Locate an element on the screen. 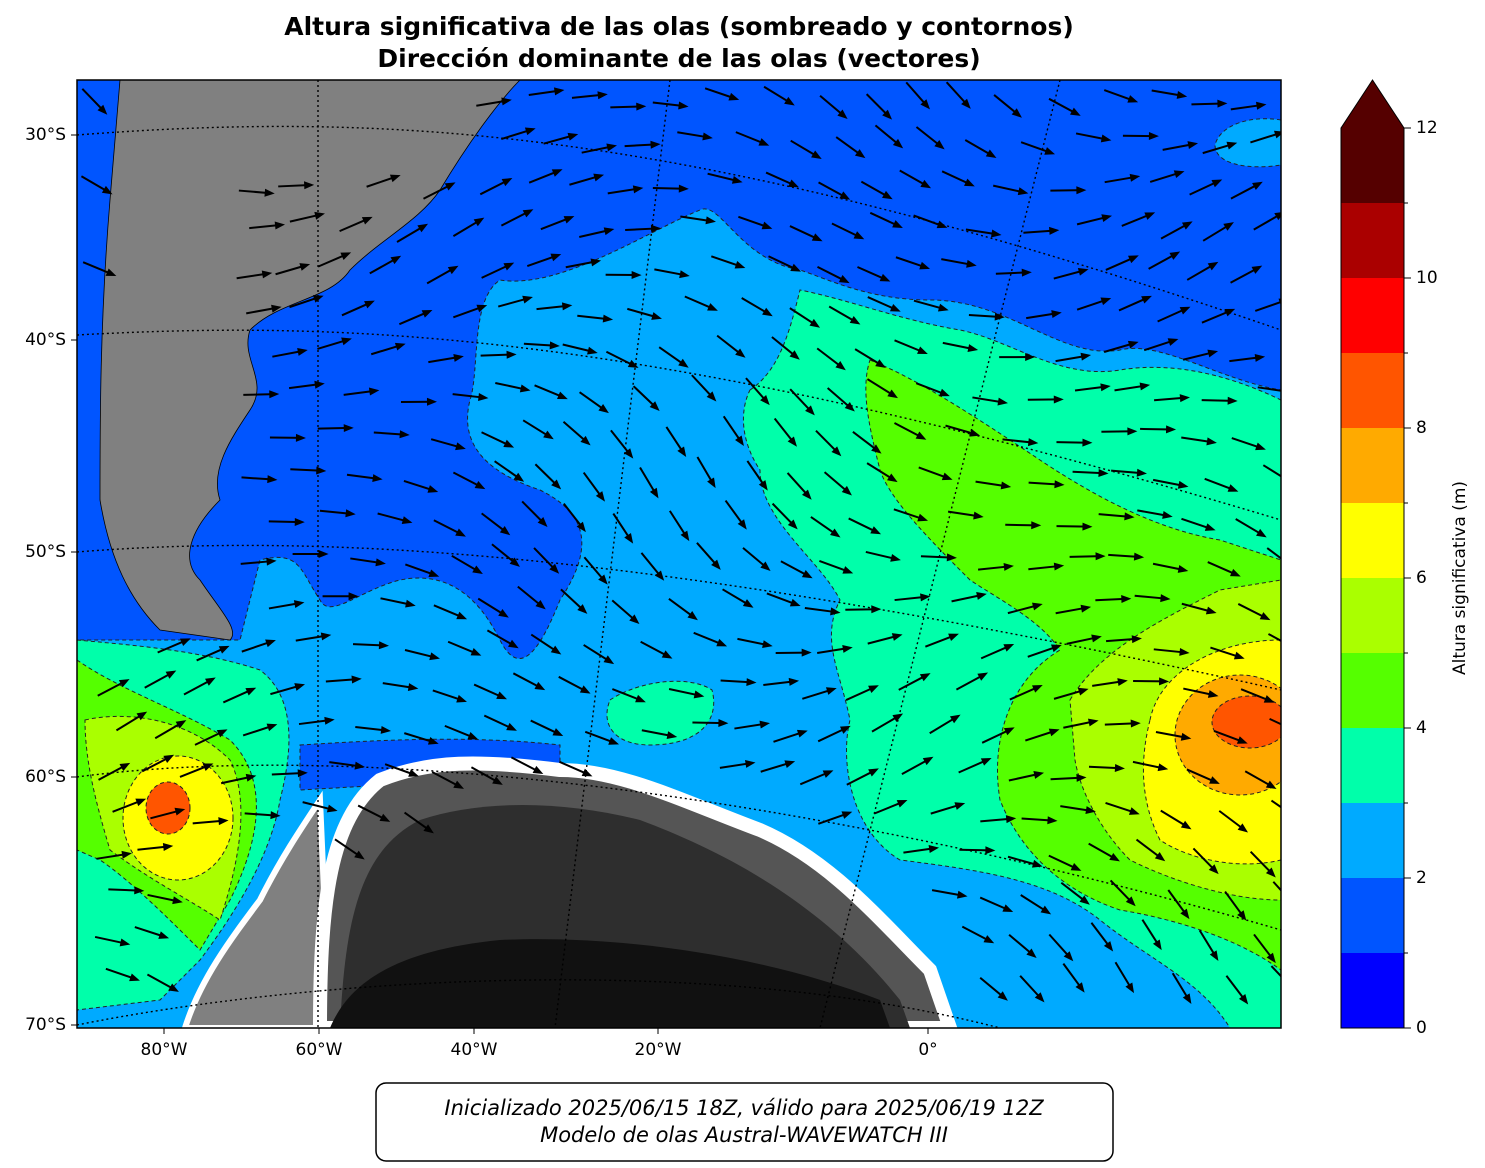  lat-label: 30°S is located at coordinates (45, 135).